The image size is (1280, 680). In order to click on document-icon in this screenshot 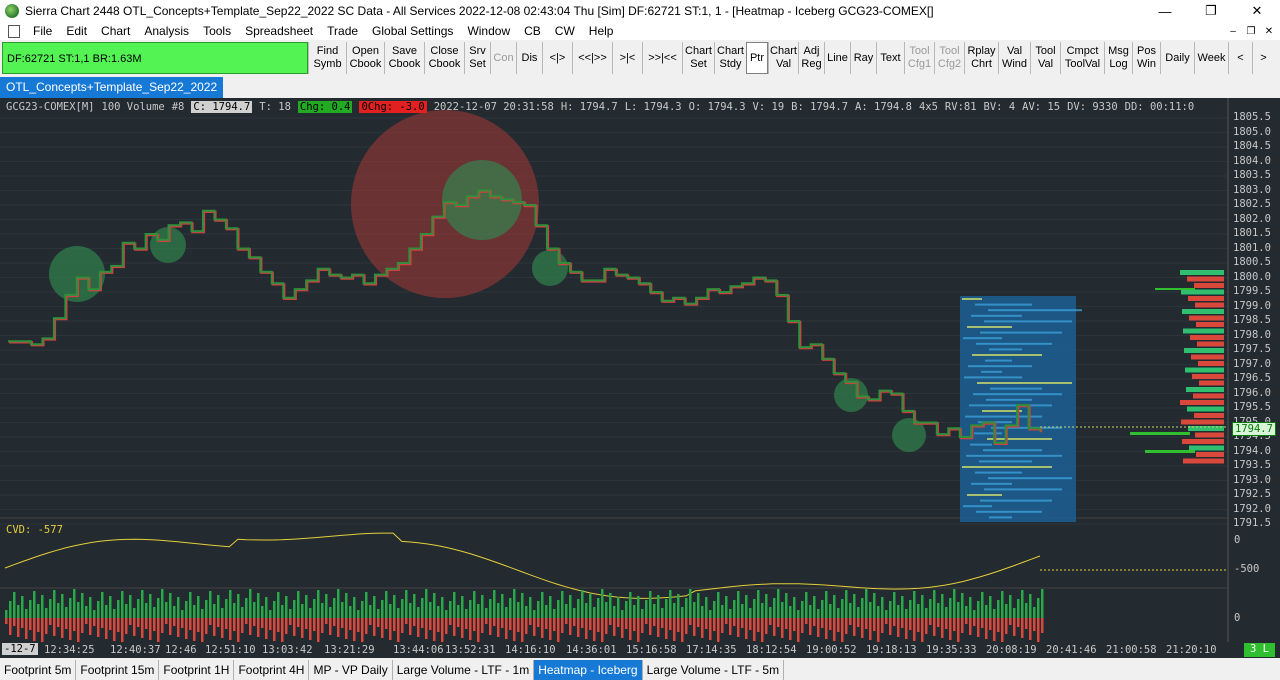, I will do `click(14, 31)`.